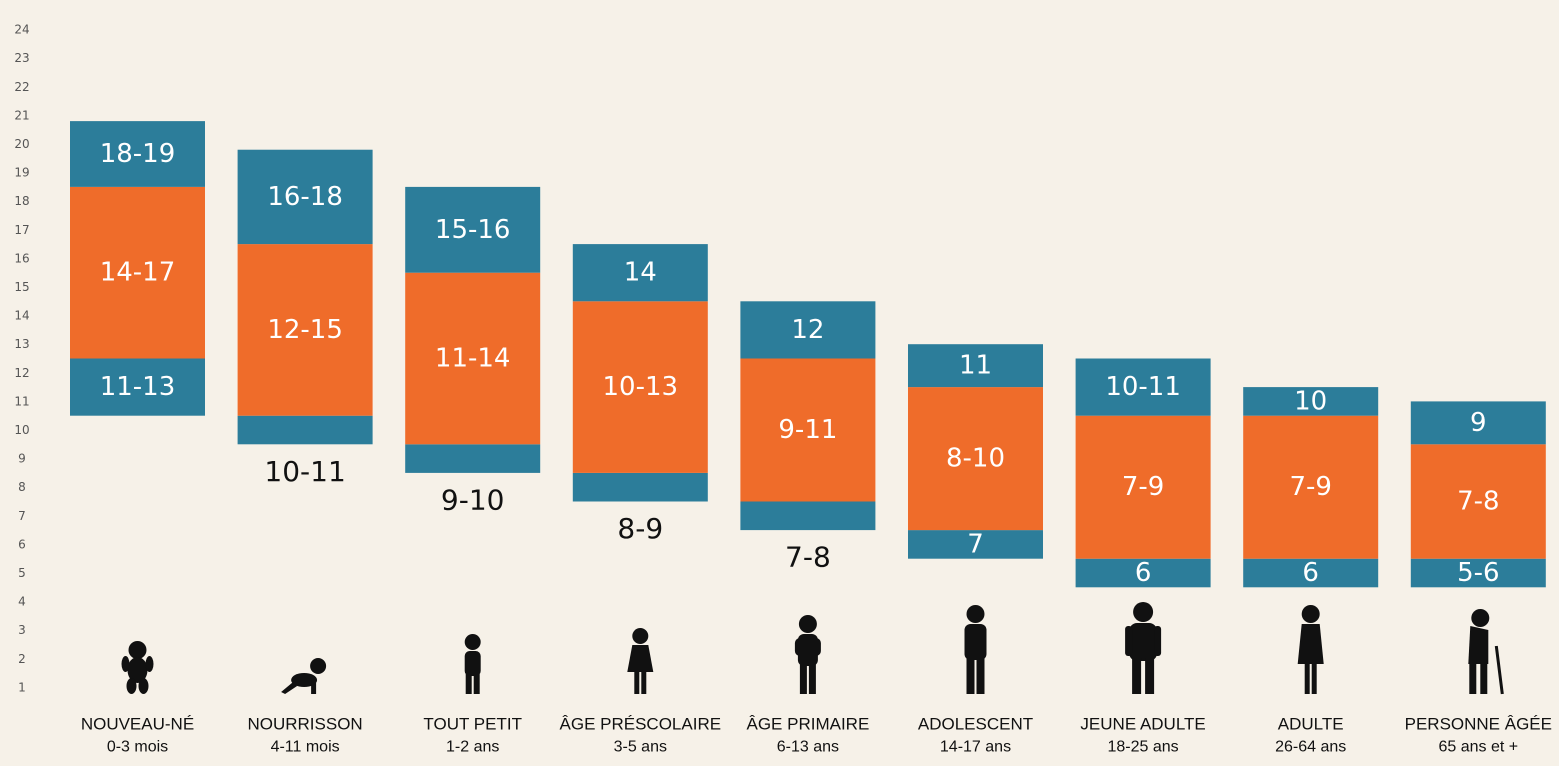 The image size is (1559, 766). I want to click on lower-range-label-outside: 9-10, so click(473, 499).